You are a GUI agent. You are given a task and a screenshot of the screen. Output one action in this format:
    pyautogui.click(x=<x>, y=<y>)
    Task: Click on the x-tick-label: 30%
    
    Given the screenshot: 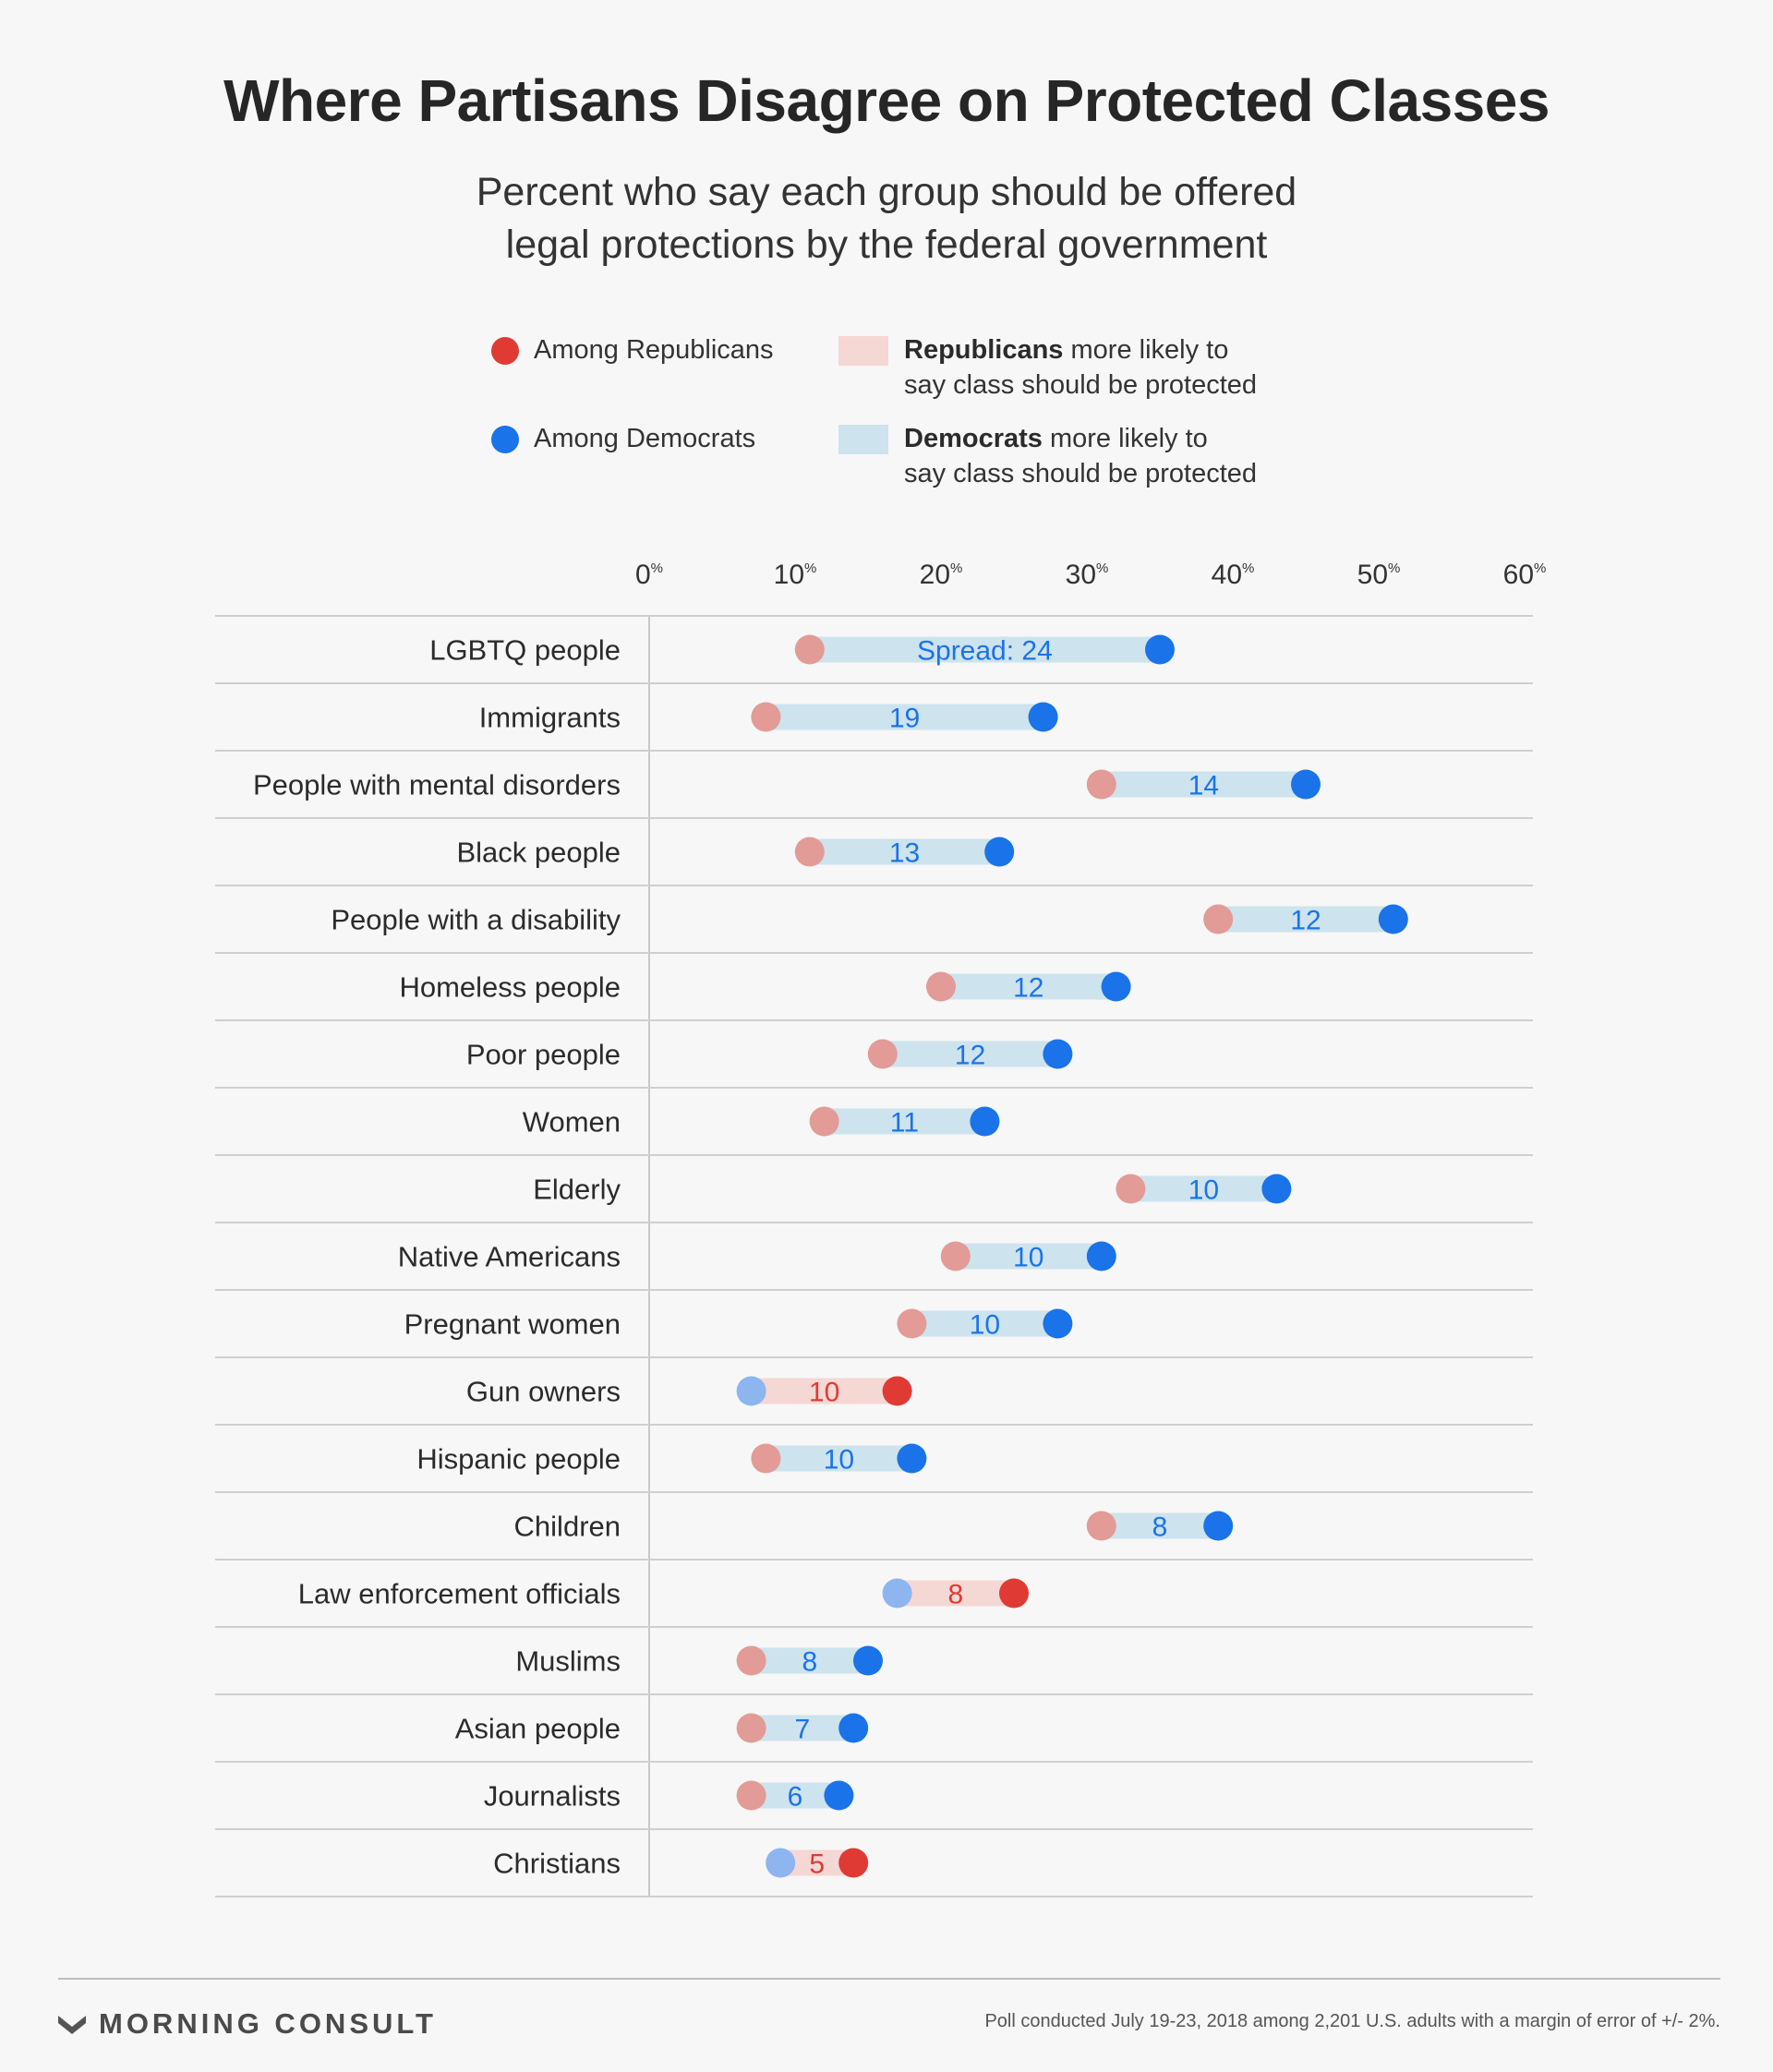 What is the action you would take?
    pyautogui.click(x=1087, y=575)
    